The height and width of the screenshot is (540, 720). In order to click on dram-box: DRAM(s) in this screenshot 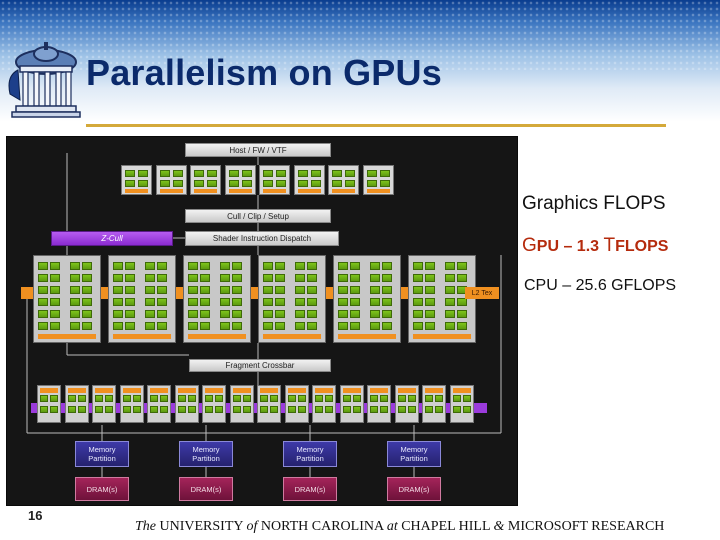, I will do `click(206, 489)`.